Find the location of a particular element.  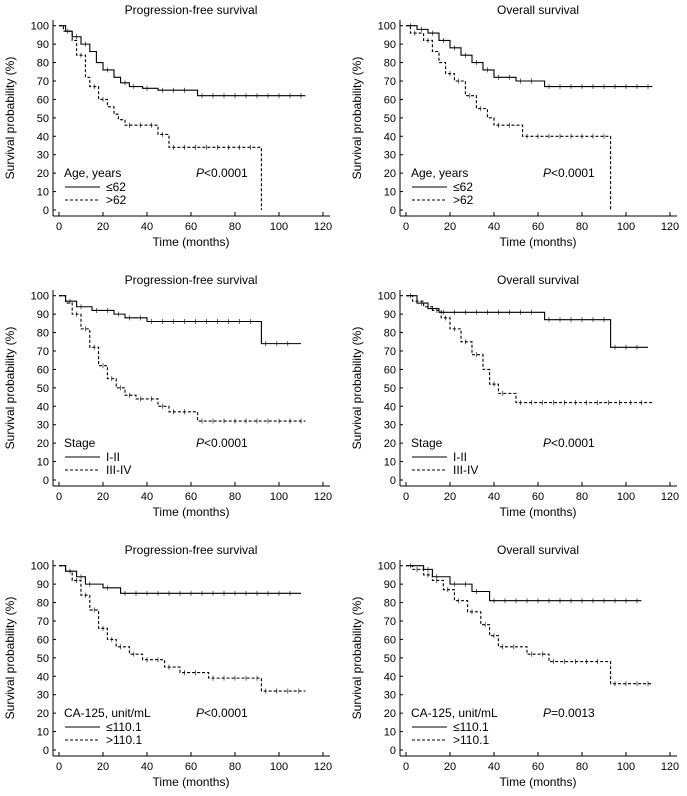

legend-label: >62 is located at coordinates (463, 200).